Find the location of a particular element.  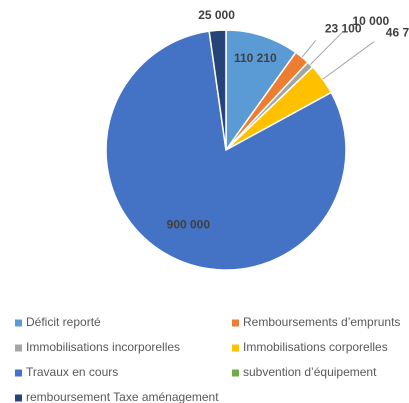

data-label: 10 000 is located at coordinates (371, 21).